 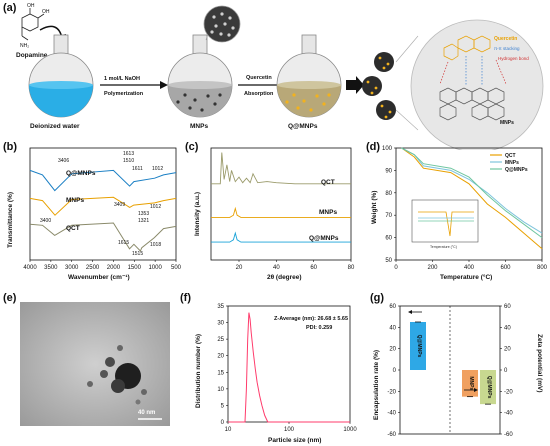 What do you see at coordinates (311, 319) in the screenshot?
I see `chart-f-zavg: Z-Average (nm): 26.68 ± 5.65` at bounding box center [311, 319].